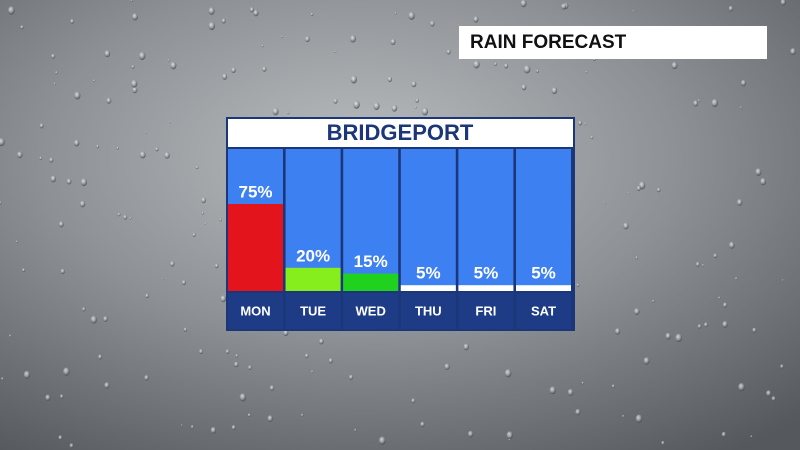 This screenshot has height=450, width=800. Describe the element at coordinates (313, 255) in the screenshot. I see `value-label: 20%` at that location.